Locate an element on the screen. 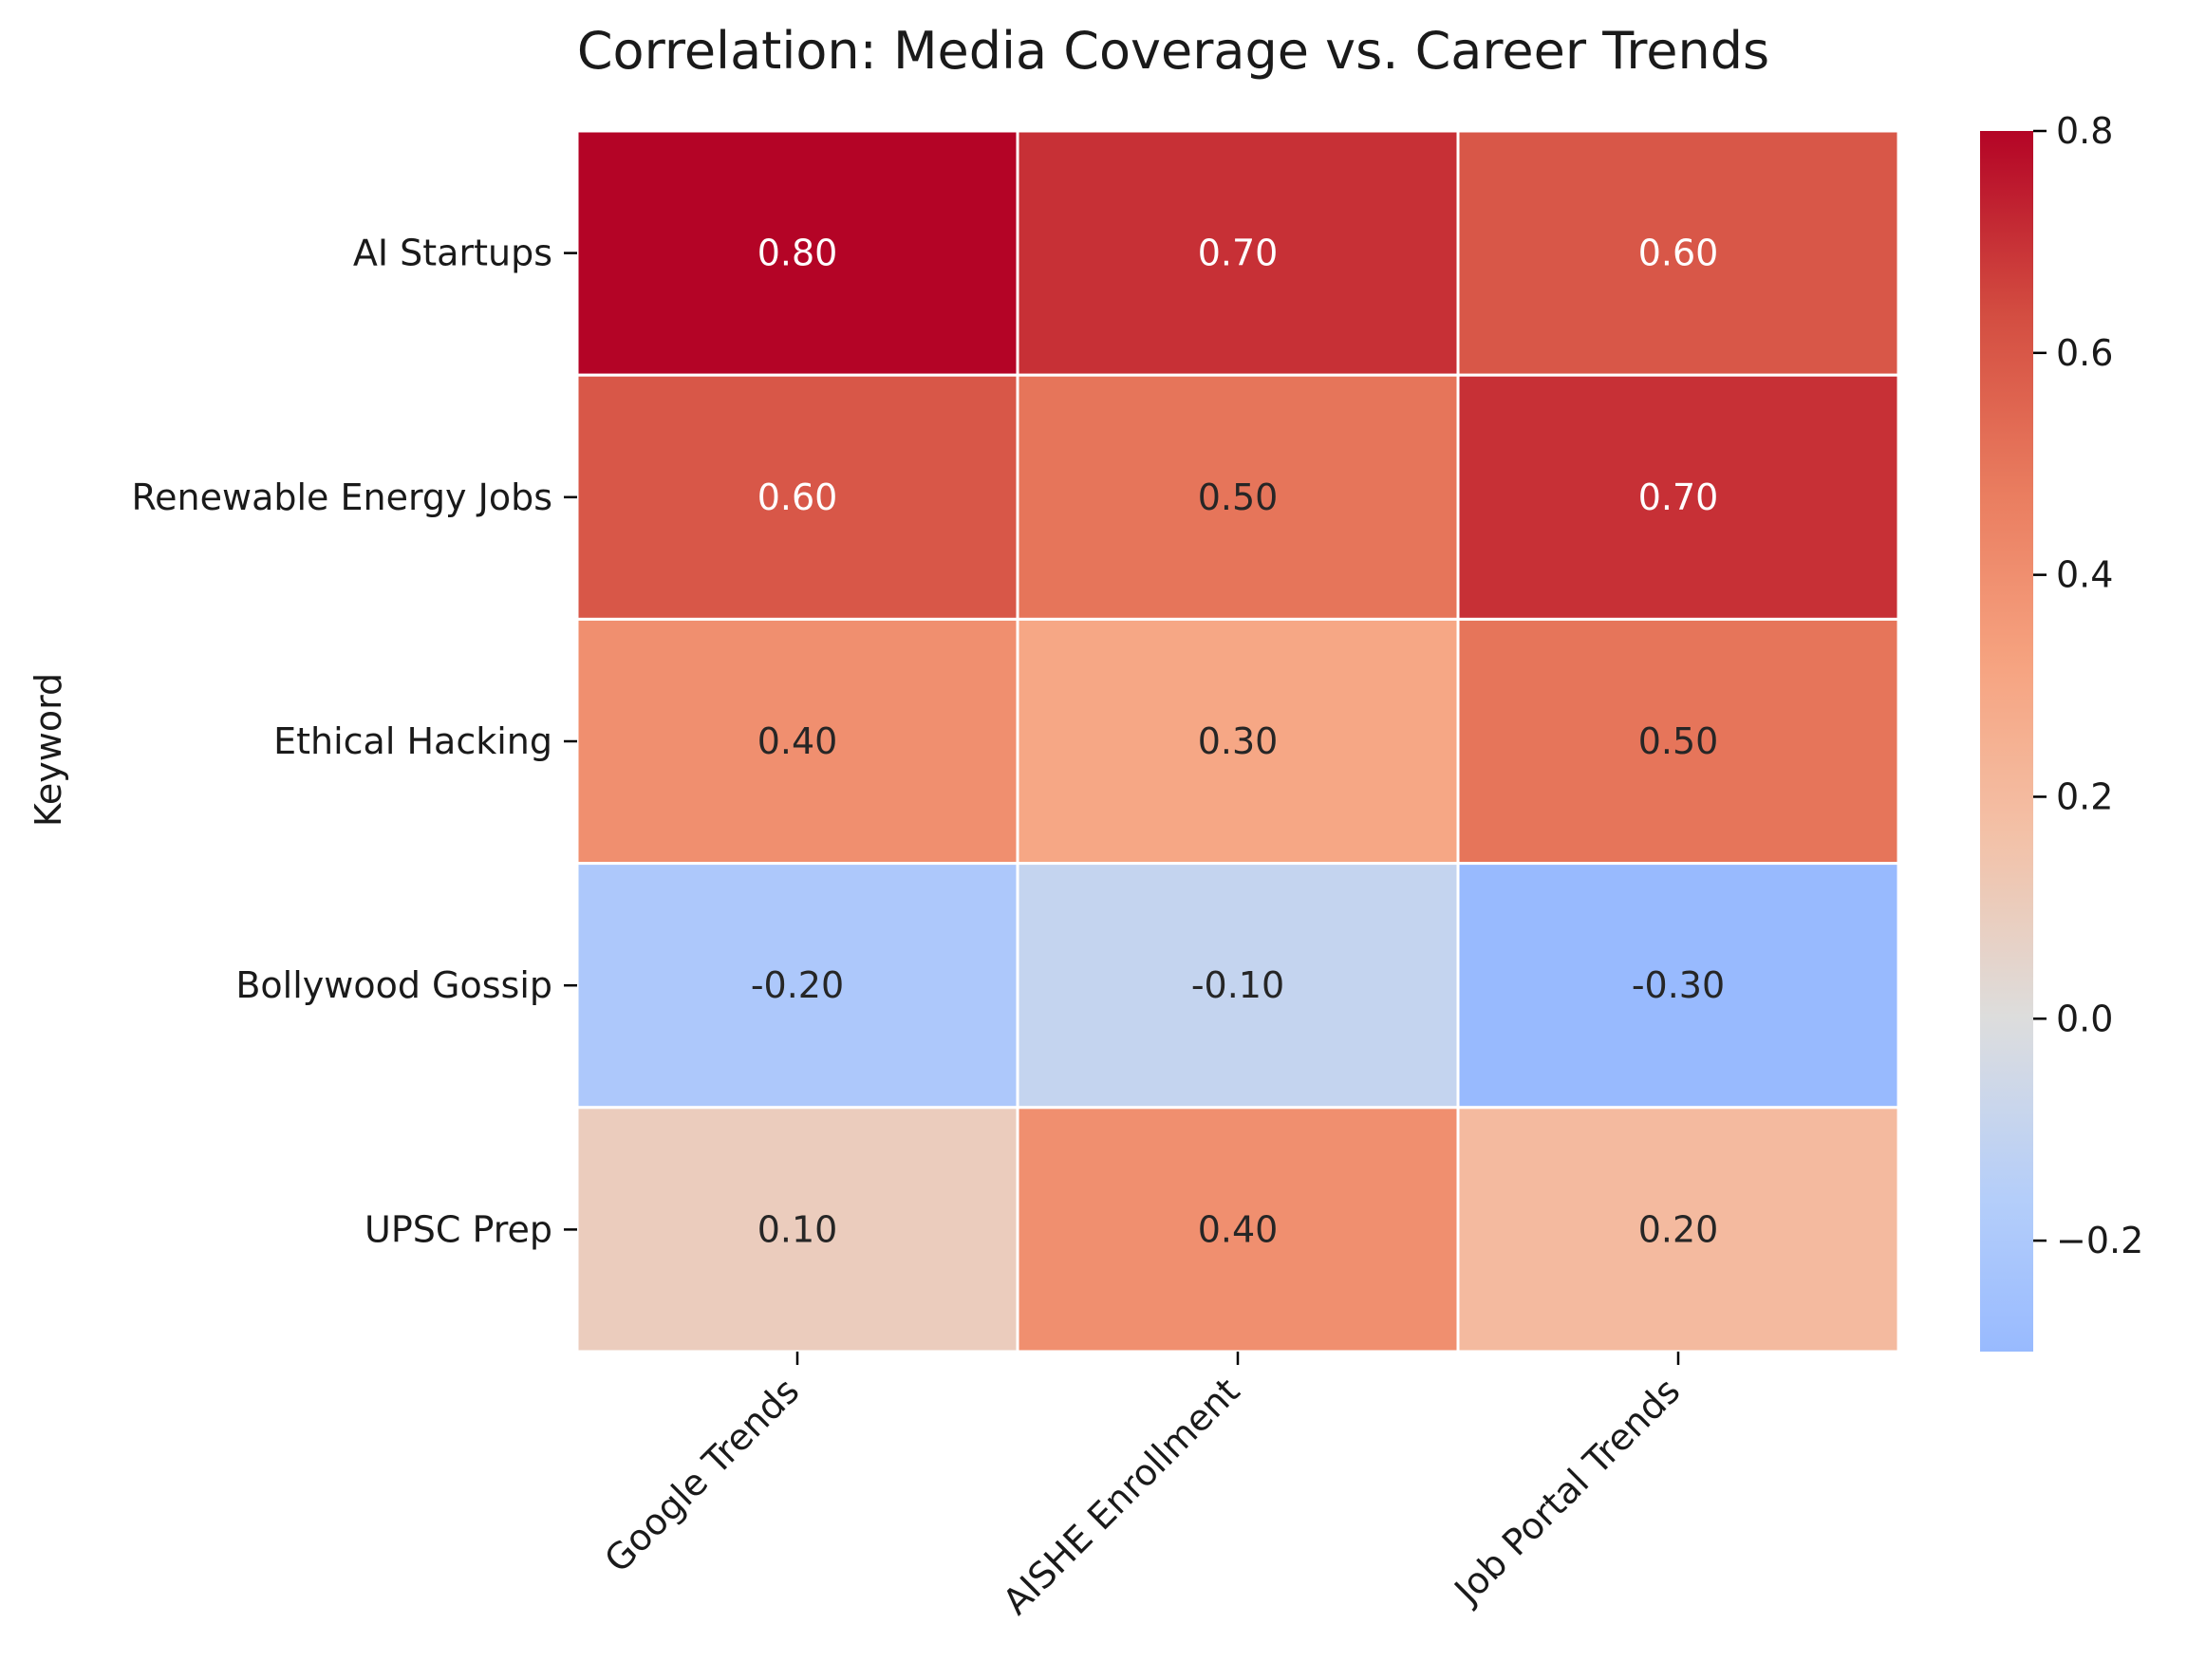 The width and height of the screenshot is (2187, 1680). cell-value-label: 0.10 is located at coordinates (797, 1229).